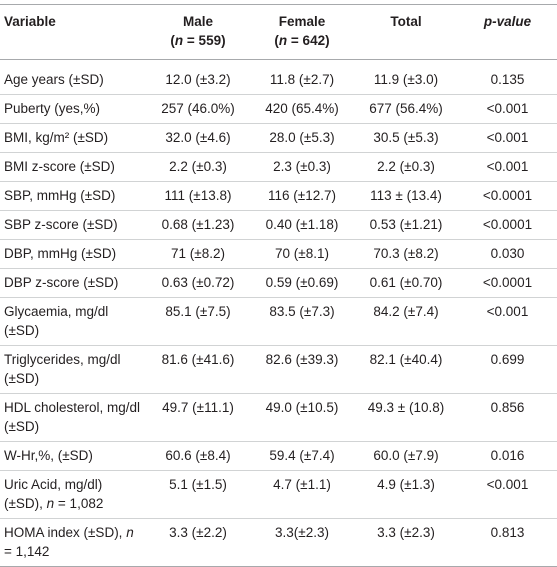  What do you see at coordinates (198, 283) in the screenshot?
I see `male-cell: 0.63 (±0.72)` at bounding box center [198, 283].